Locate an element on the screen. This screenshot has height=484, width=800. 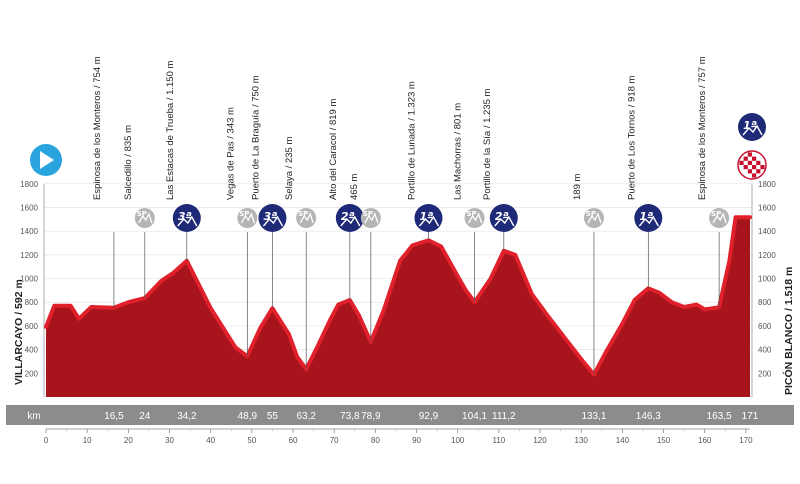
y-tick-left: 600 is located at coordinates (32, 326).